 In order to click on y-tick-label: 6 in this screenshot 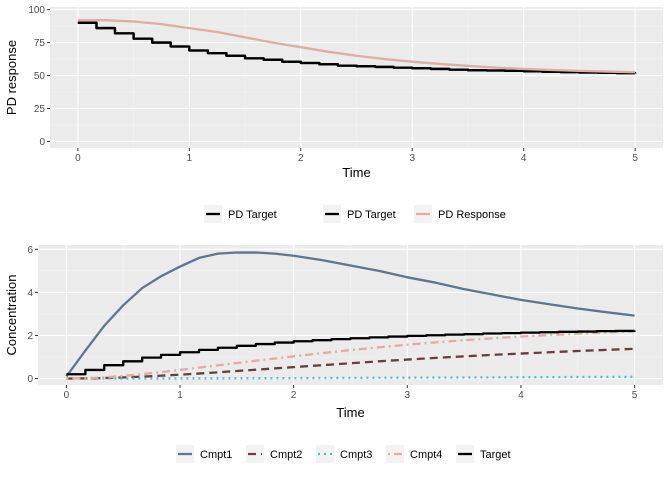, I will do `click(30, 250)`.